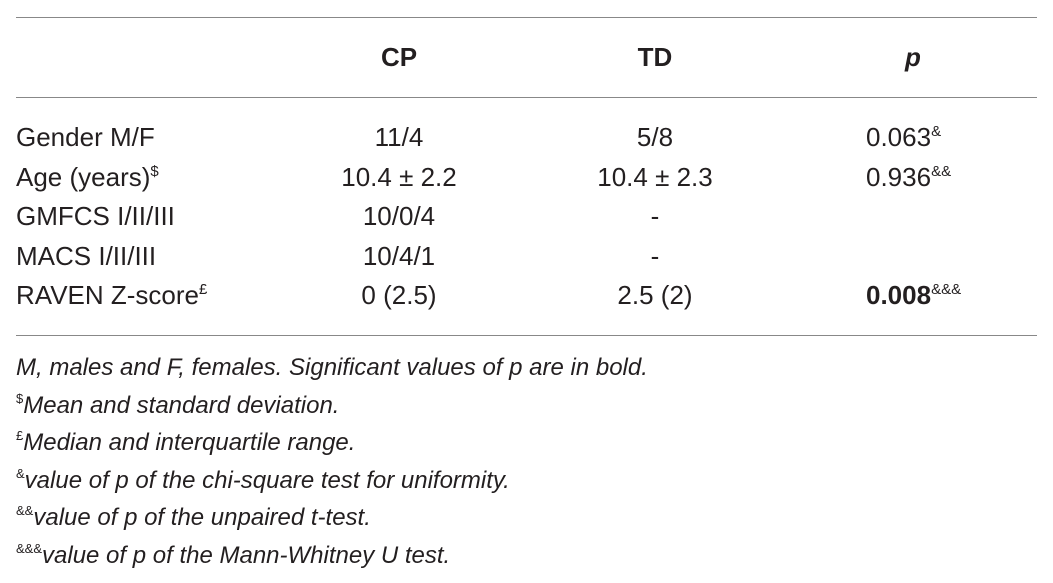  I want to click on table-cell-superscript: &&, so click(941, 171).